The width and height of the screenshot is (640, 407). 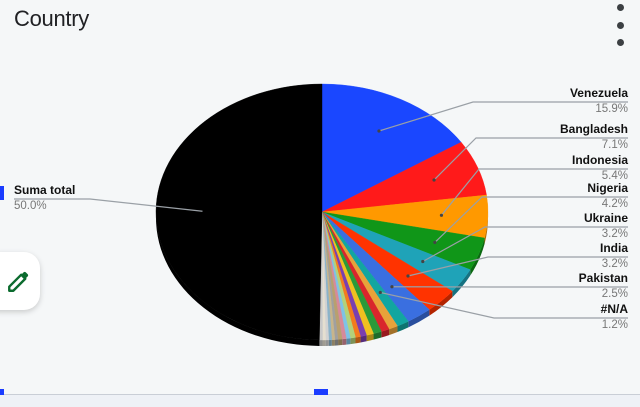 I want to click on bottom-scroll-track, so click(x=320, y=400).